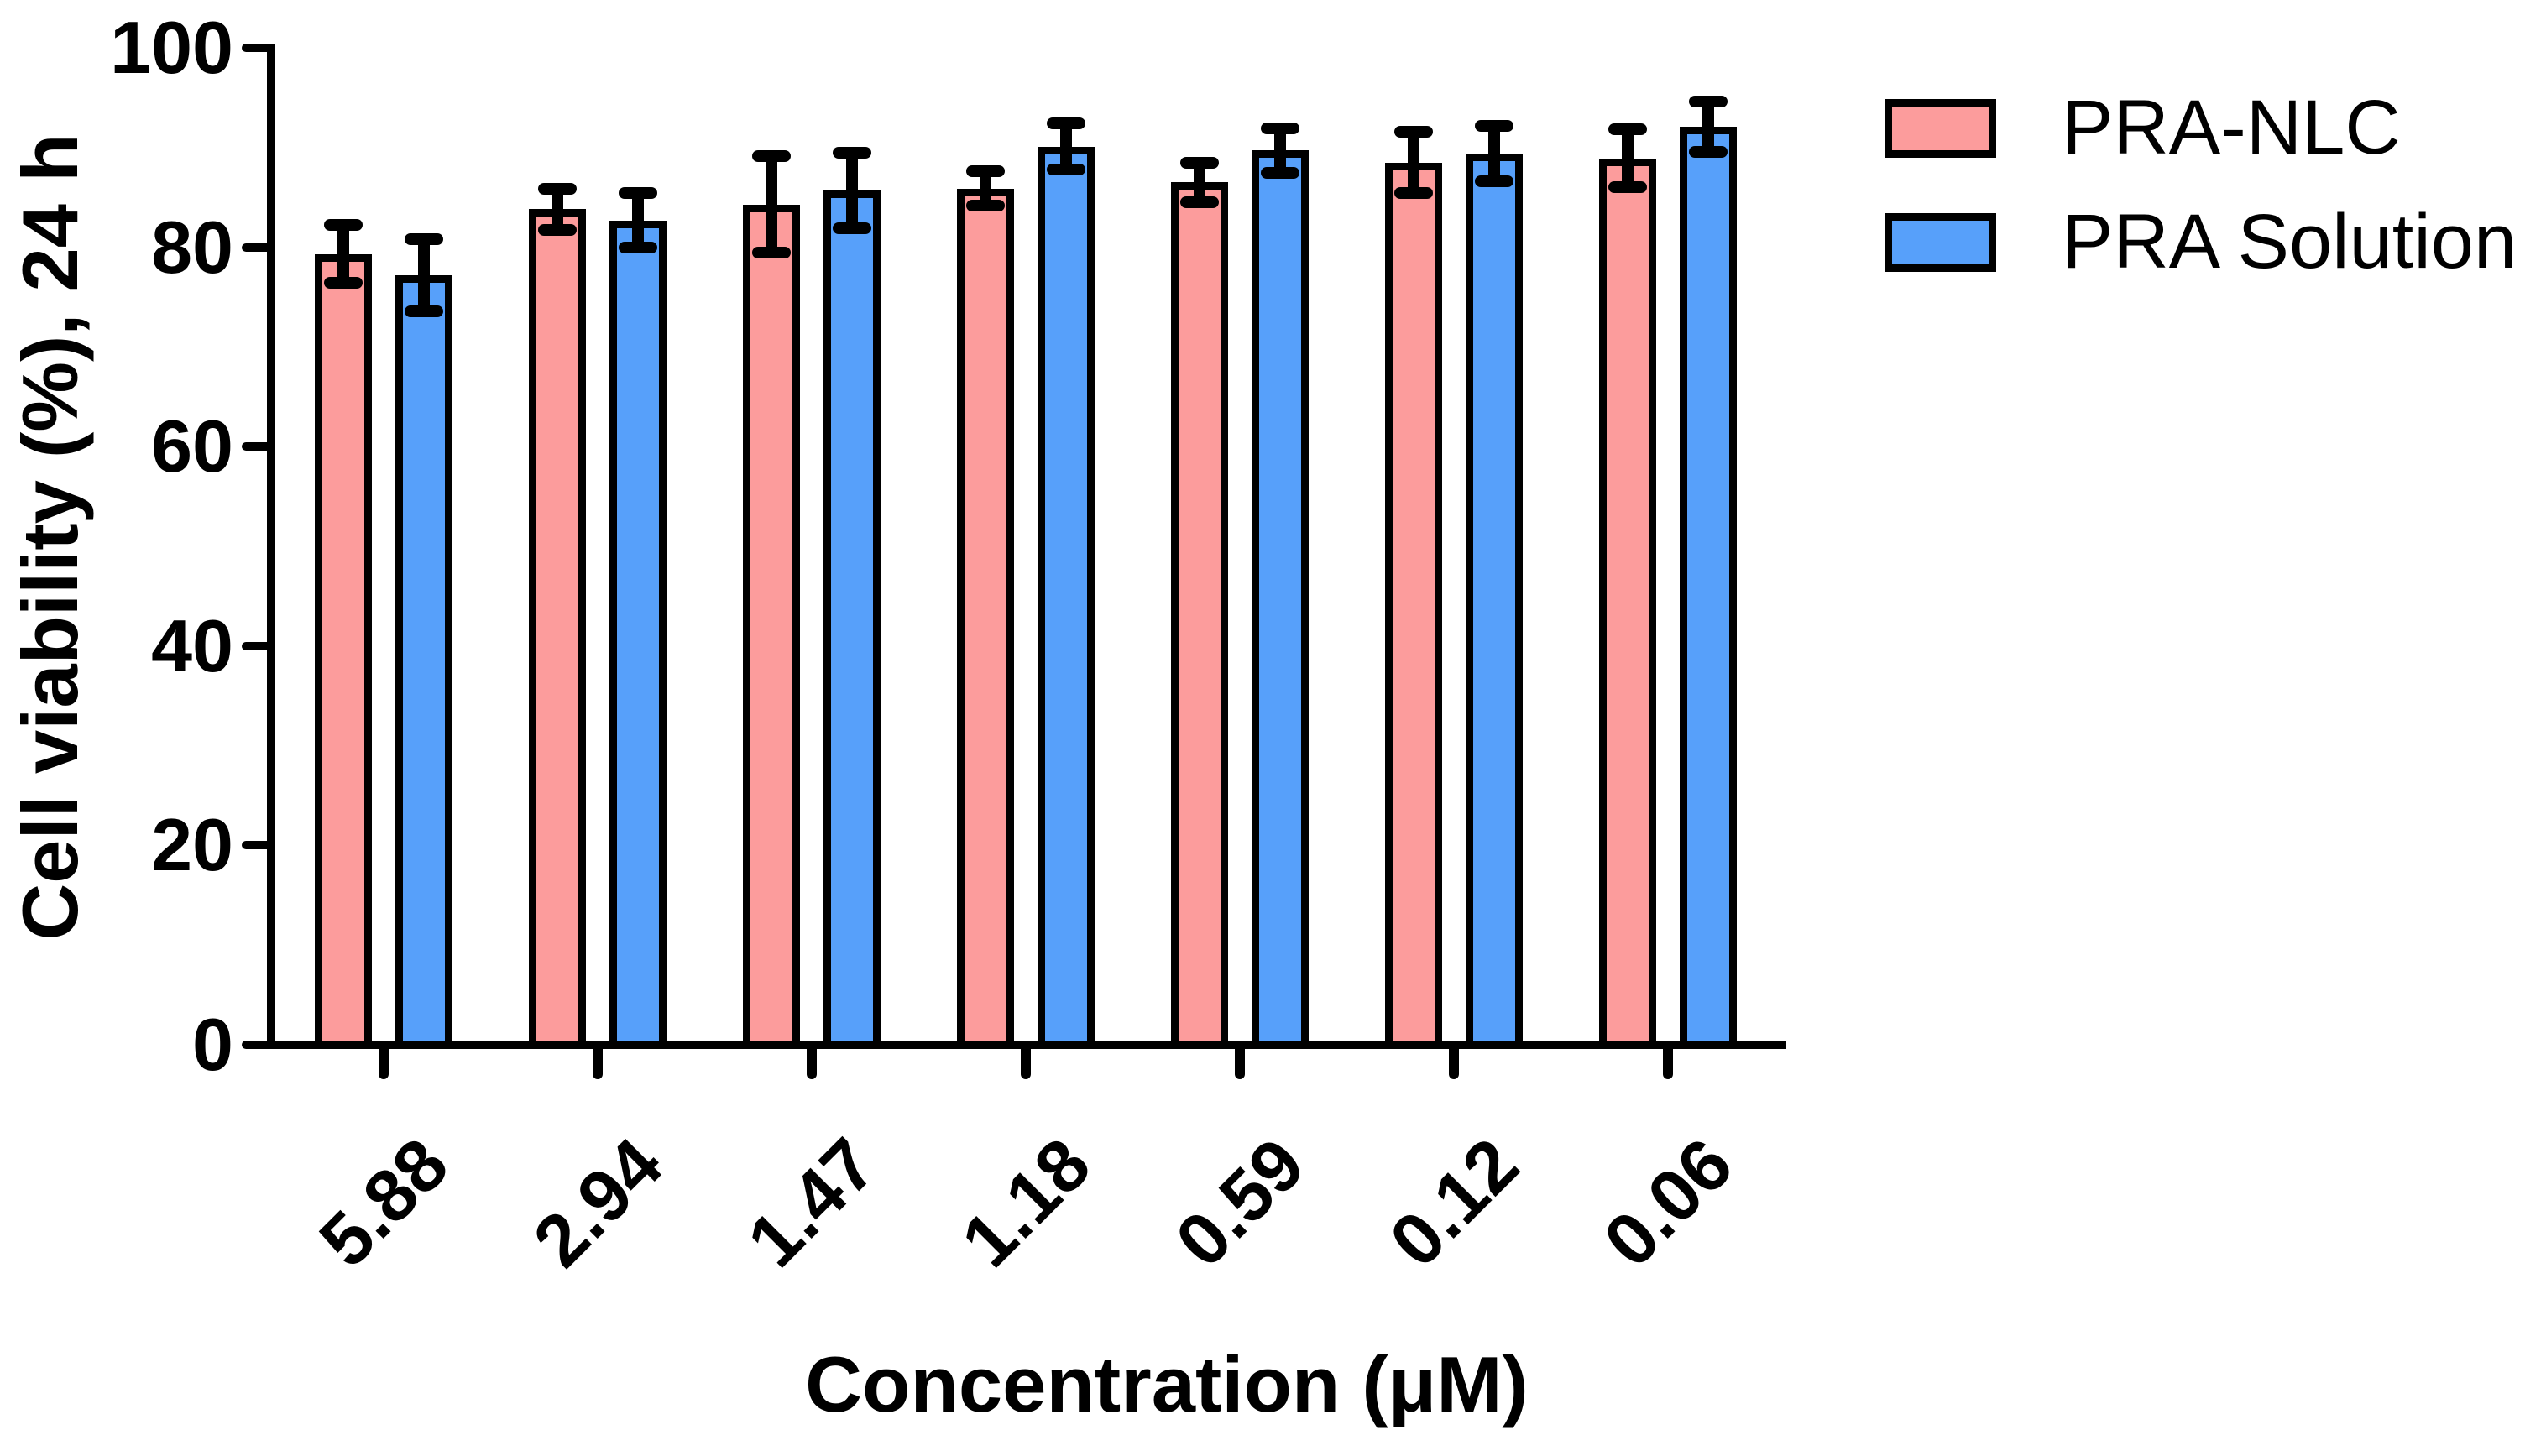  I want to click on error-stem-pra-nlc-0.59, so click(1199, 182).